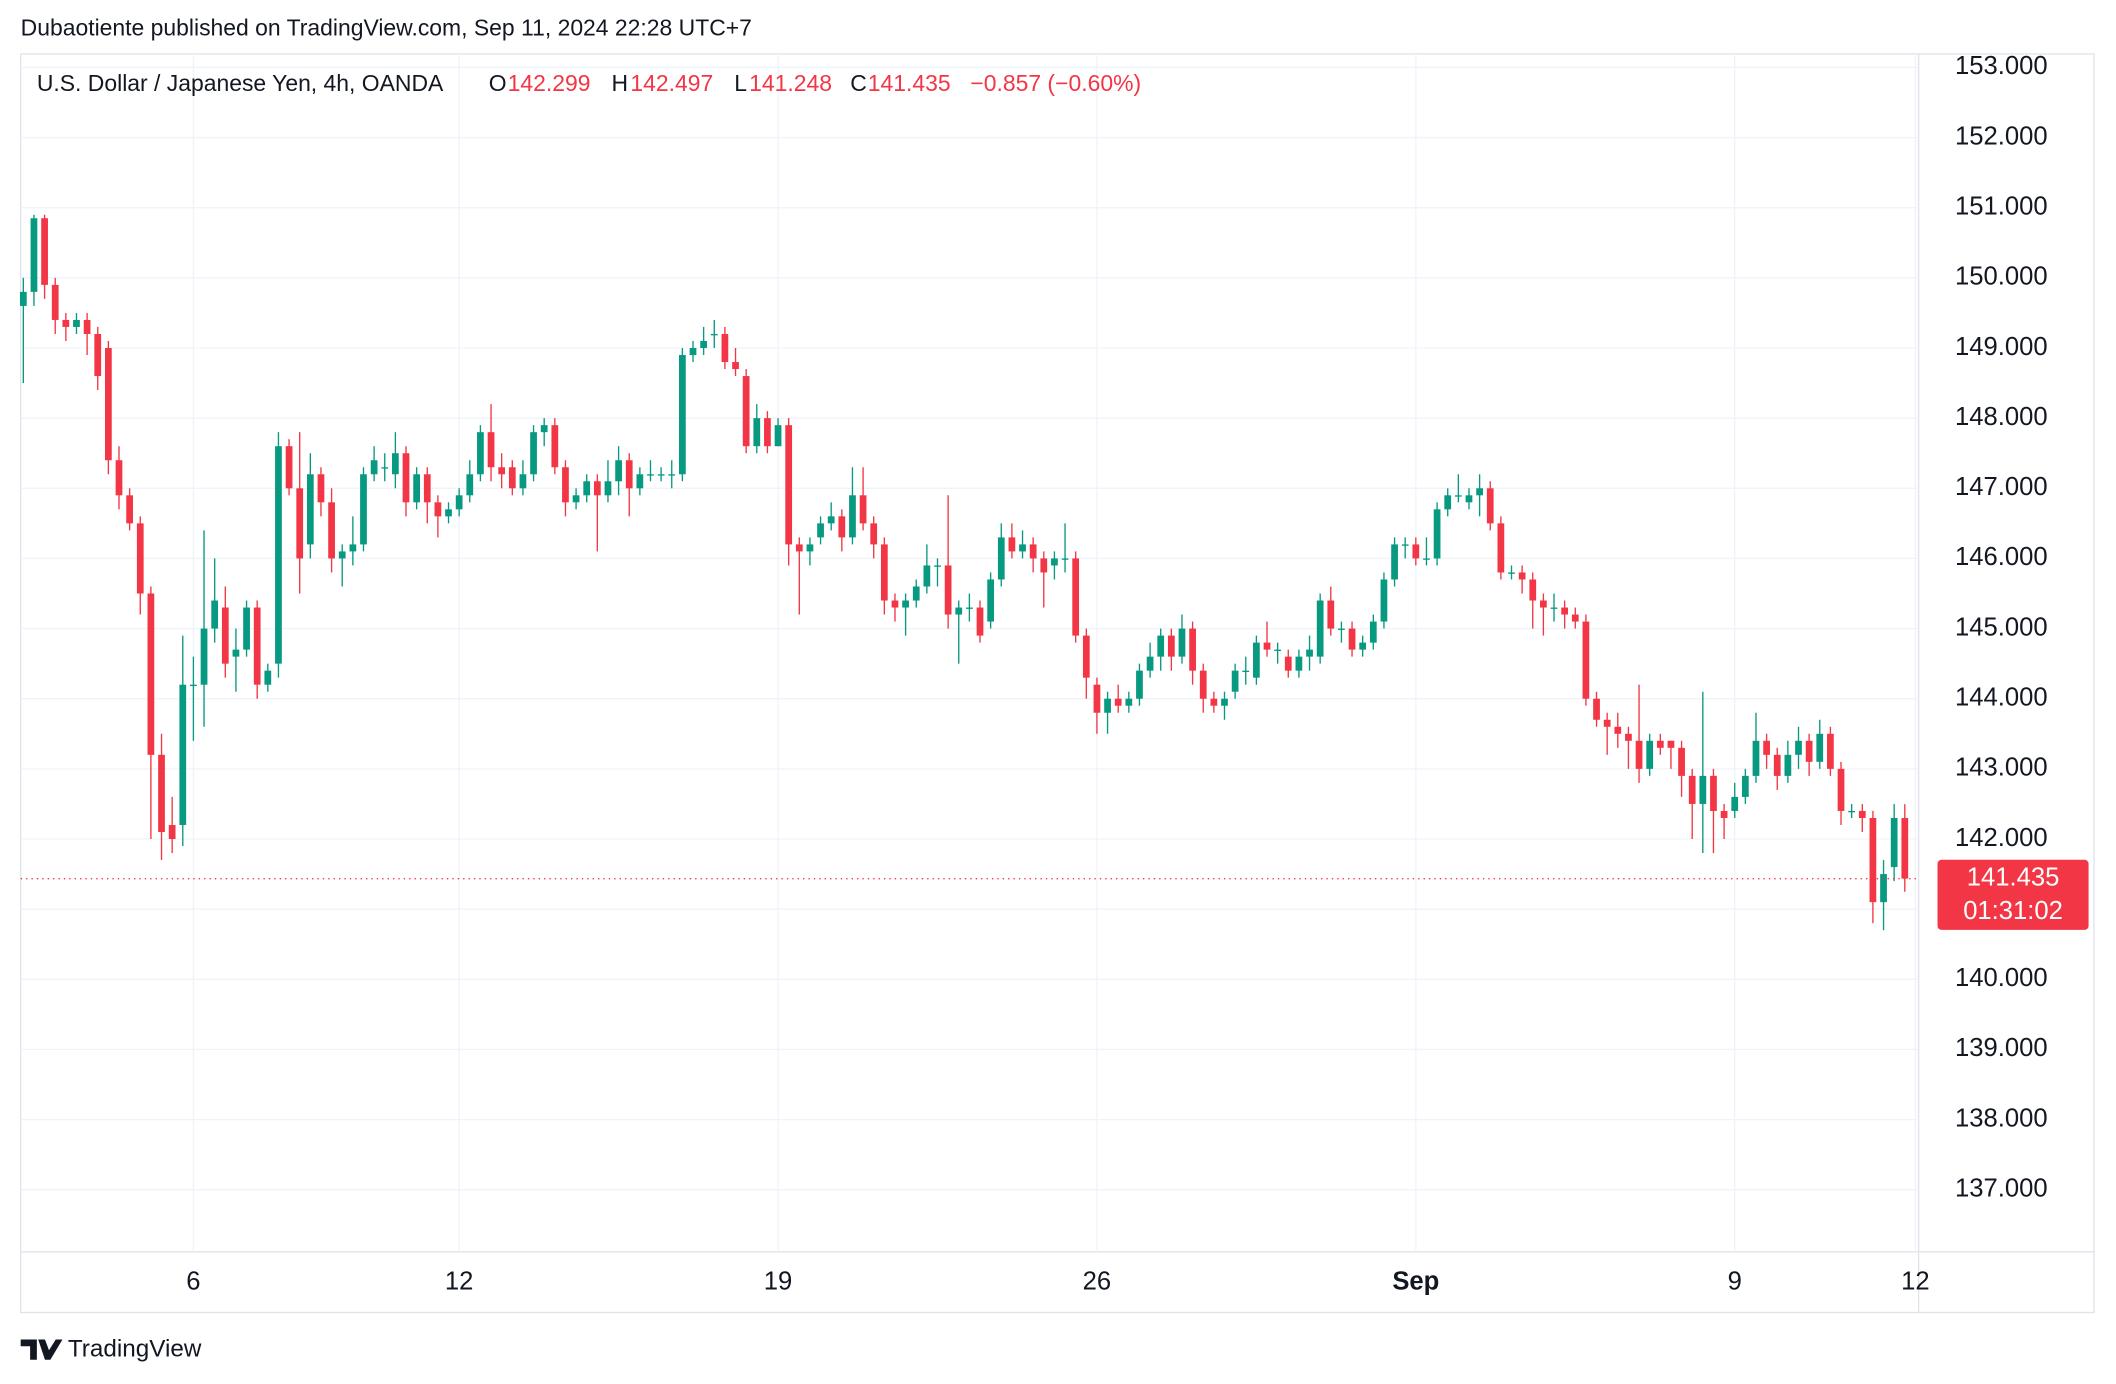 The image size is (2116, 1384). What do you see at coordinates (2001, 838) in the screenshot?
I see `y-tick-label: 142.000` at bounding box center [2001, 838].